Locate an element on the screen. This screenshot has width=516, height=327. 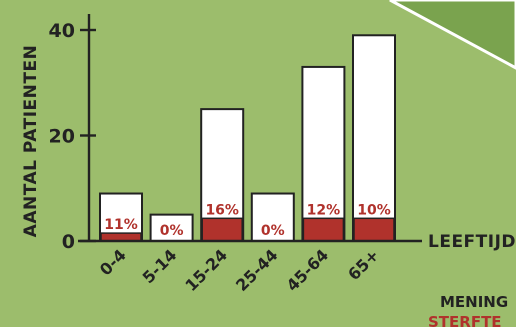
corner-text-line1: MENING is located at coordinates (474, 302).